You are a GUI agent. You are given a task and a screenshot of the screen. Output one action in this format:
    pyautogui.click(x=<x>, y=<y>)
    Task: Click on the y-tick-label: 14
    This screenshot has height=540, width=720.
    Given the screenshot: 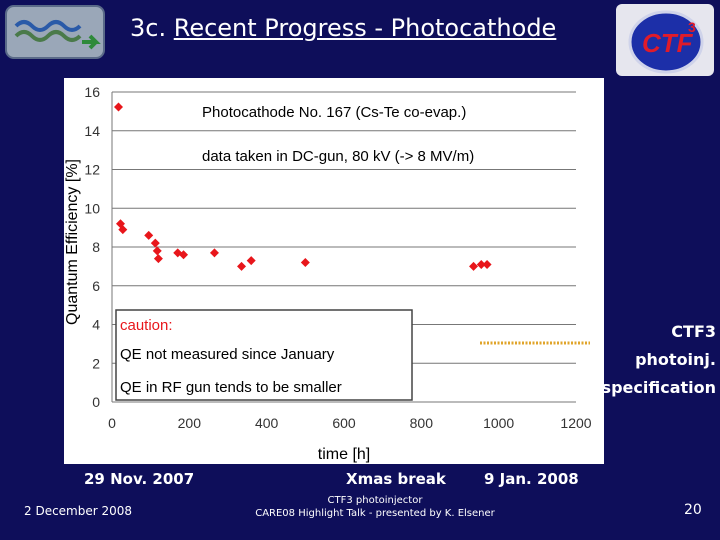 What is the action you would take?
    pyautogui.click(x=92, y=131)
    